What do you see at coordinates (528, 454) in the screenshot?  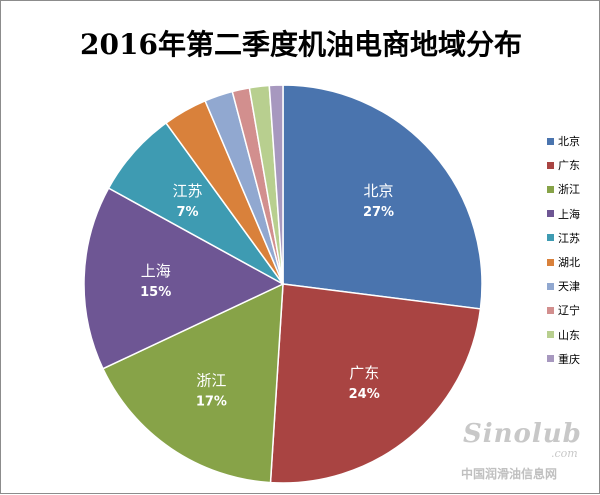 I see `watermark: Sinolub .com 中国润滑油信息网` at bounding box center [528, 454].